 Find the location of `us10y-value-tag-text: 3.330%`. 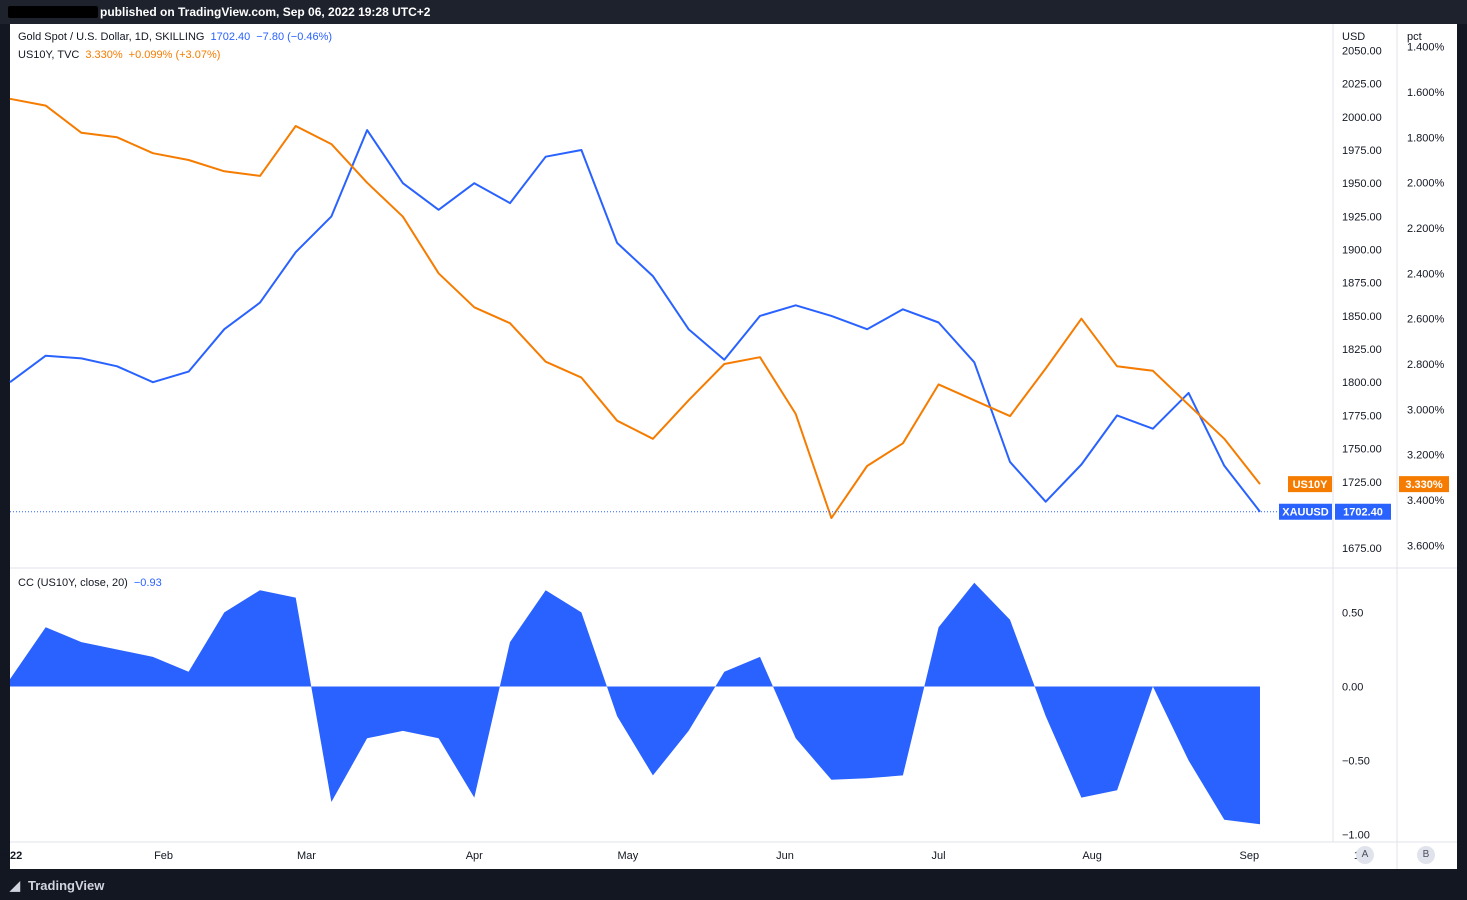

us10y-value-tag-text: 3.330% is located at coordinates (1424, 485).